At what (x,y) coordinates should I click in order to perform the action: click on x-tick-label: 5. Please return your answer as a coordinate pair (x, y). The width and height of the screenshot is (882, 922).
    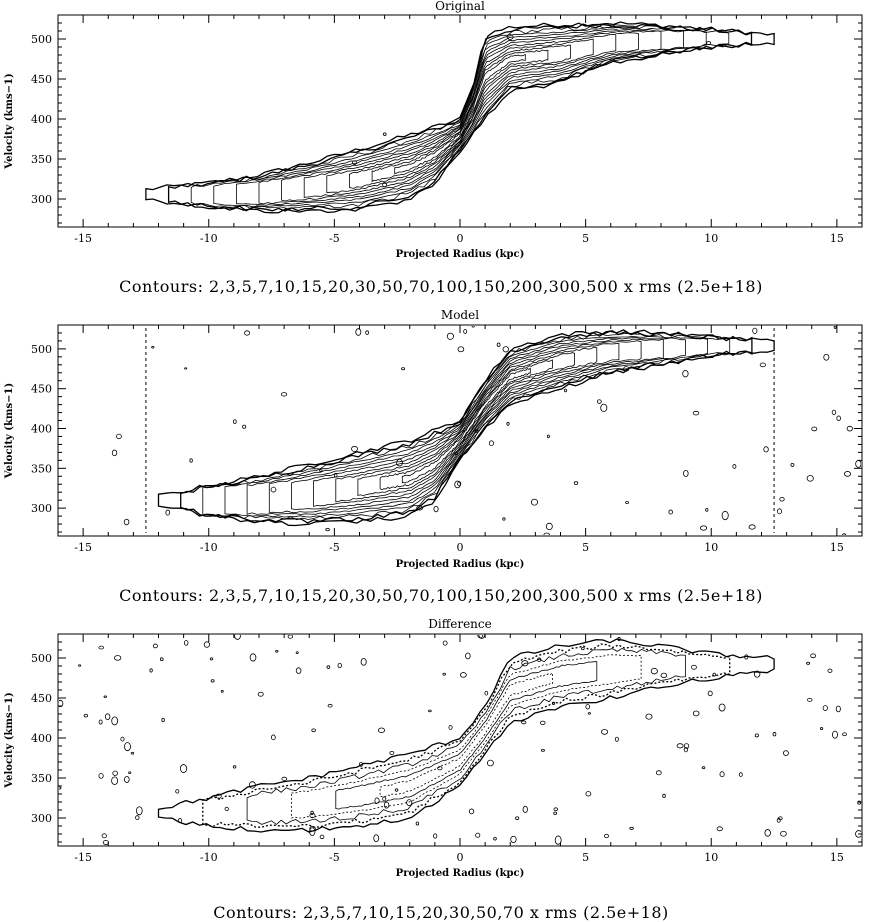
    Looking at the image, I should click on (585, 857).